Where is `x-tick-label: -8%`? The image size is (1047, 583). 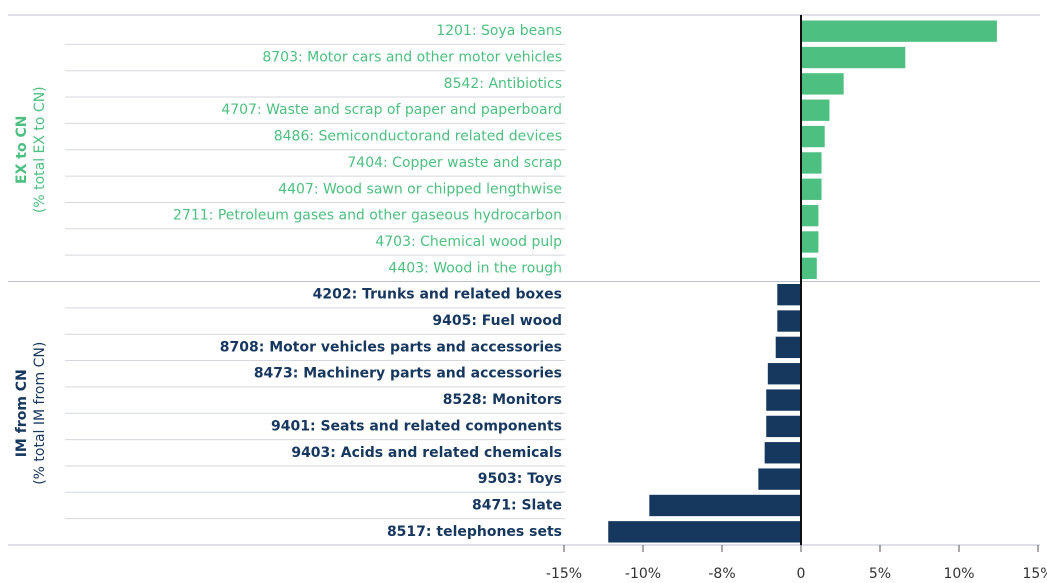 x-tick-label: -8% is located at coordinates (721, 574).